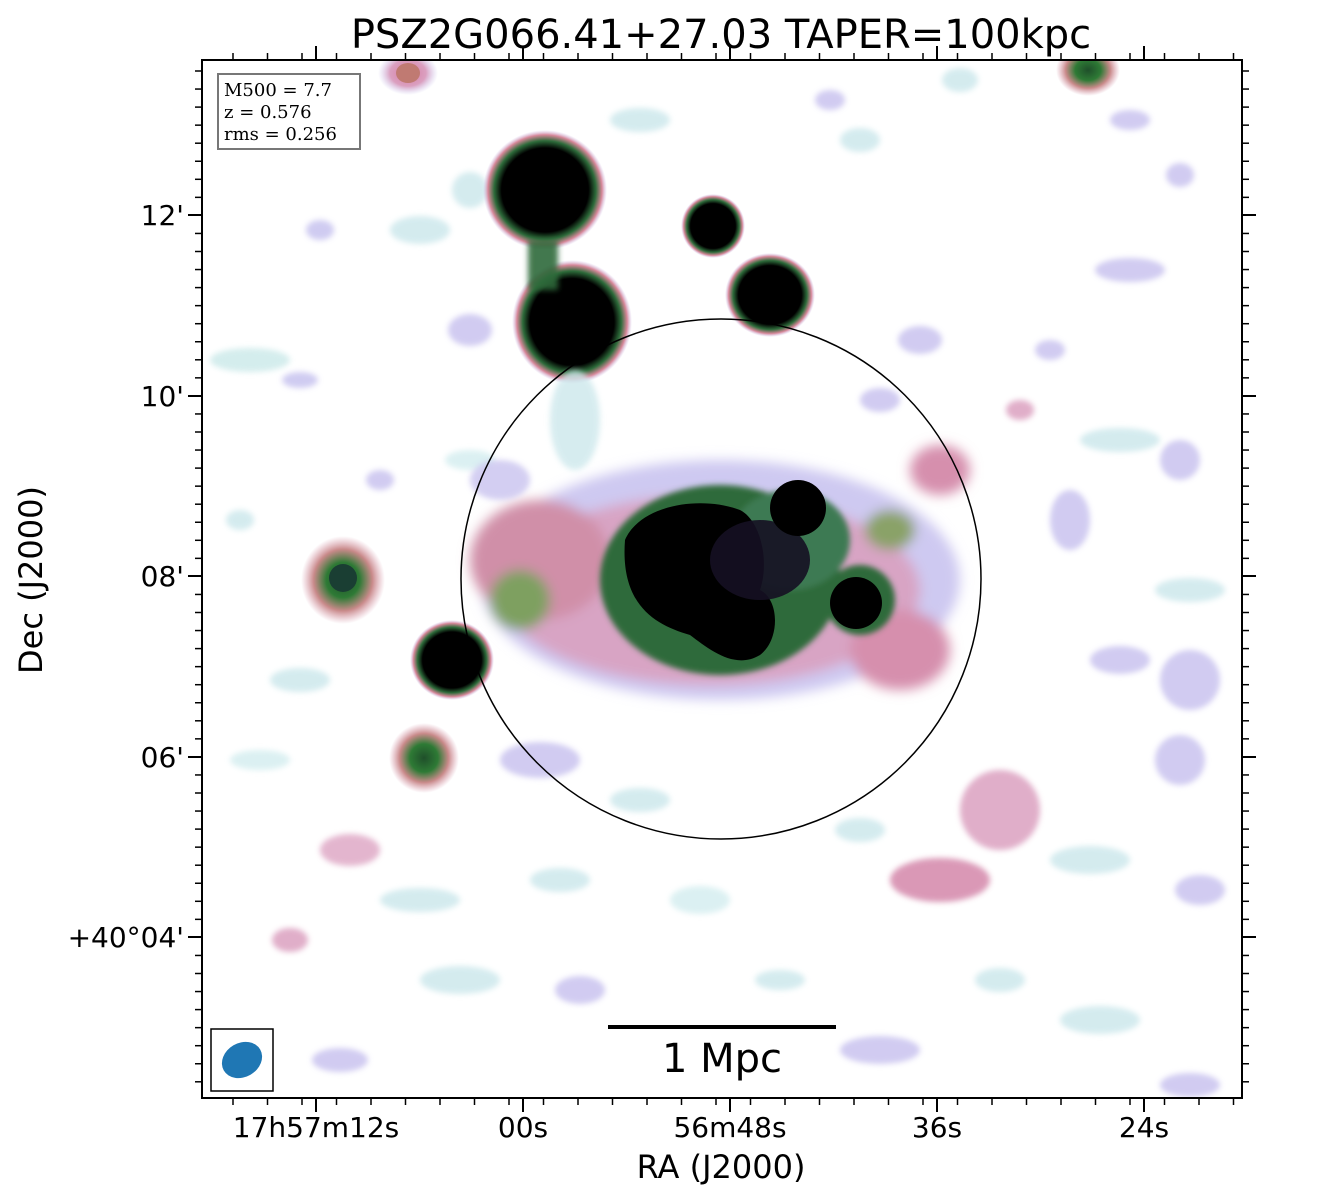  I want to click on x-tick-label: 00s, so click(523, 1127).